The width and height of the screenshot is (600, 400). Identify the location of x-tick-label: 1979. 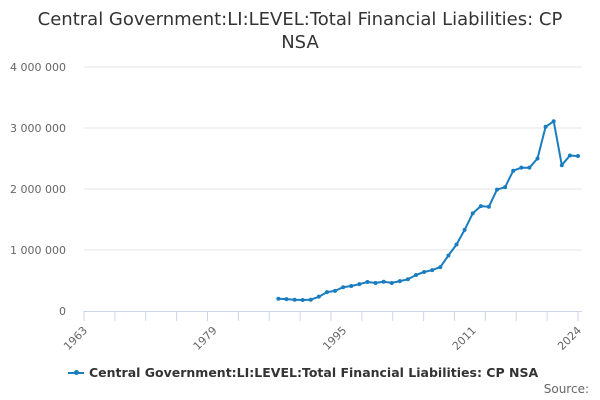
(205, 338).